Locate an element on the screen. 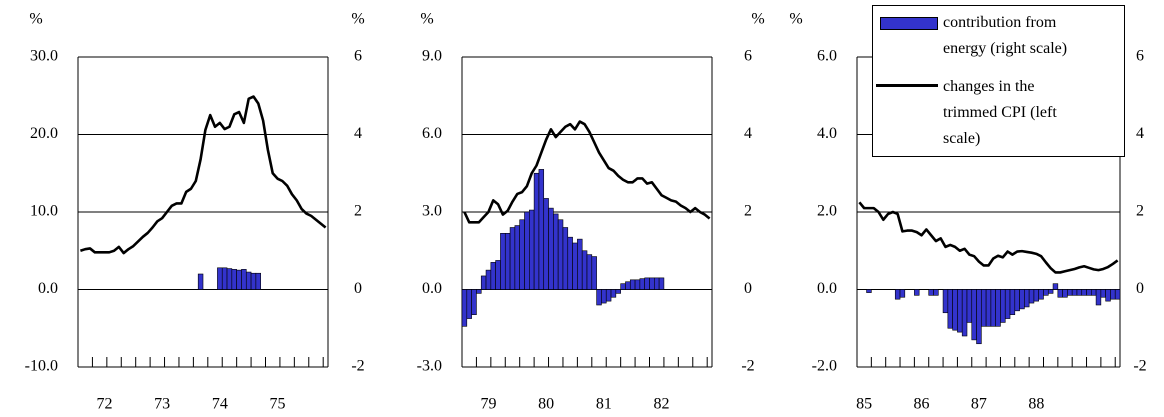 This screenshot has width=1164, height=417. legend-label: changes in the trimmed CPI (left scale) is located at coordinates (1000, 112).